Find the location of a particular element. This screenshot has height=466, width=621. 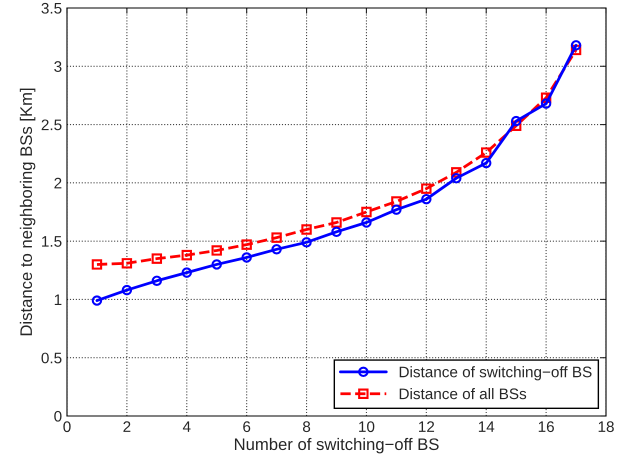

x-tick-label: 18 is located at coordinates (606, 426).